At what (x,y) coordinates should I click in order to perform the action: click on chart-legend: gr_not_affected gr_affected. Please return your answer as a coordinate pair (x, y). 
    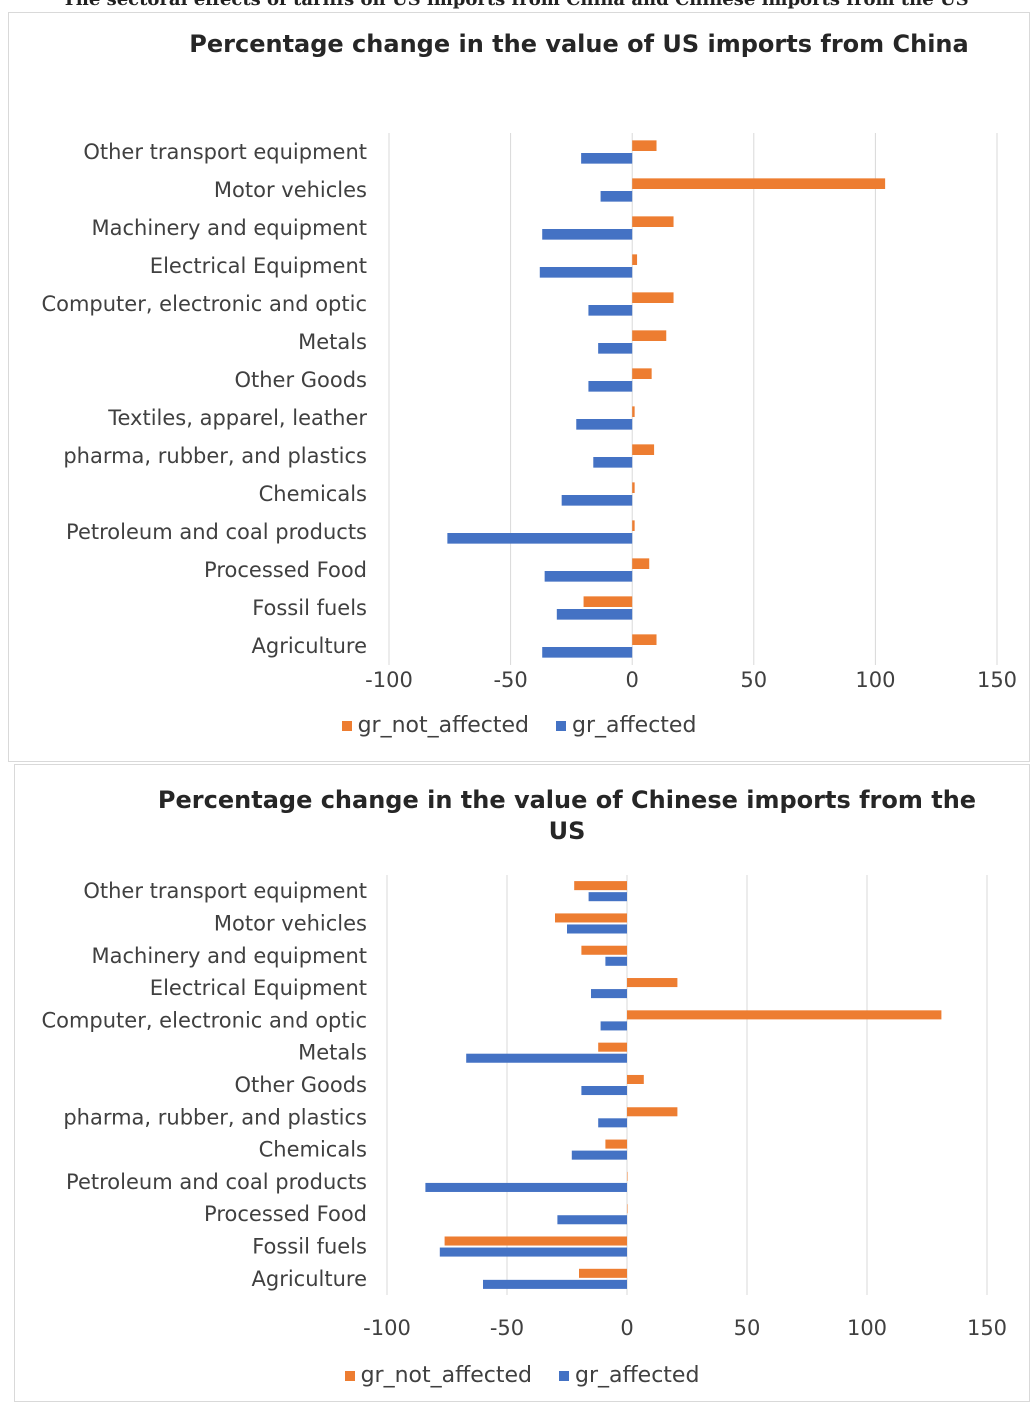
    Looking at the image, I should click on (519, 725).